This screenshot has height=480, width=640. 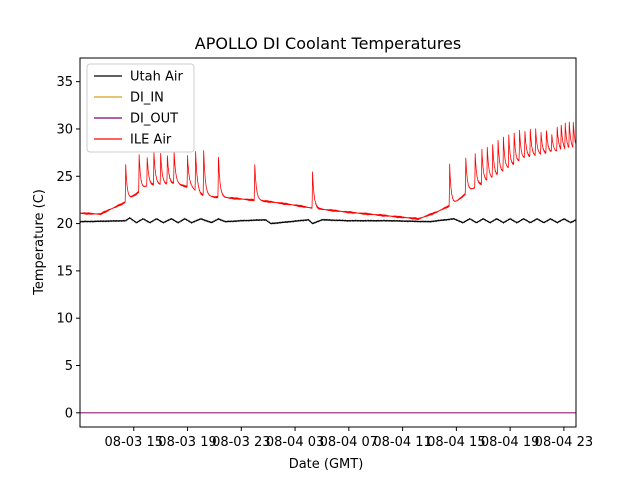 What do you see at coordinates (64, 177) in the screenshot?
I see `y-tick-label: 25` at bounding box center [64, 177].